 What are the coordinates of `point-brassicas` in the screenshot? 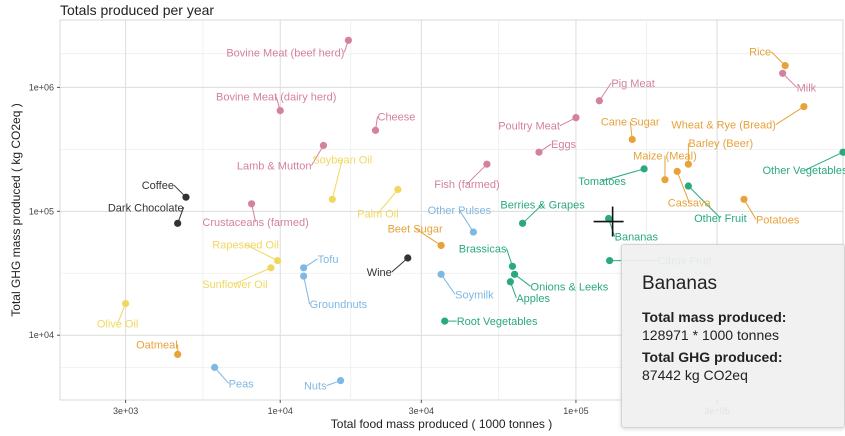 It's located at (512, 266).